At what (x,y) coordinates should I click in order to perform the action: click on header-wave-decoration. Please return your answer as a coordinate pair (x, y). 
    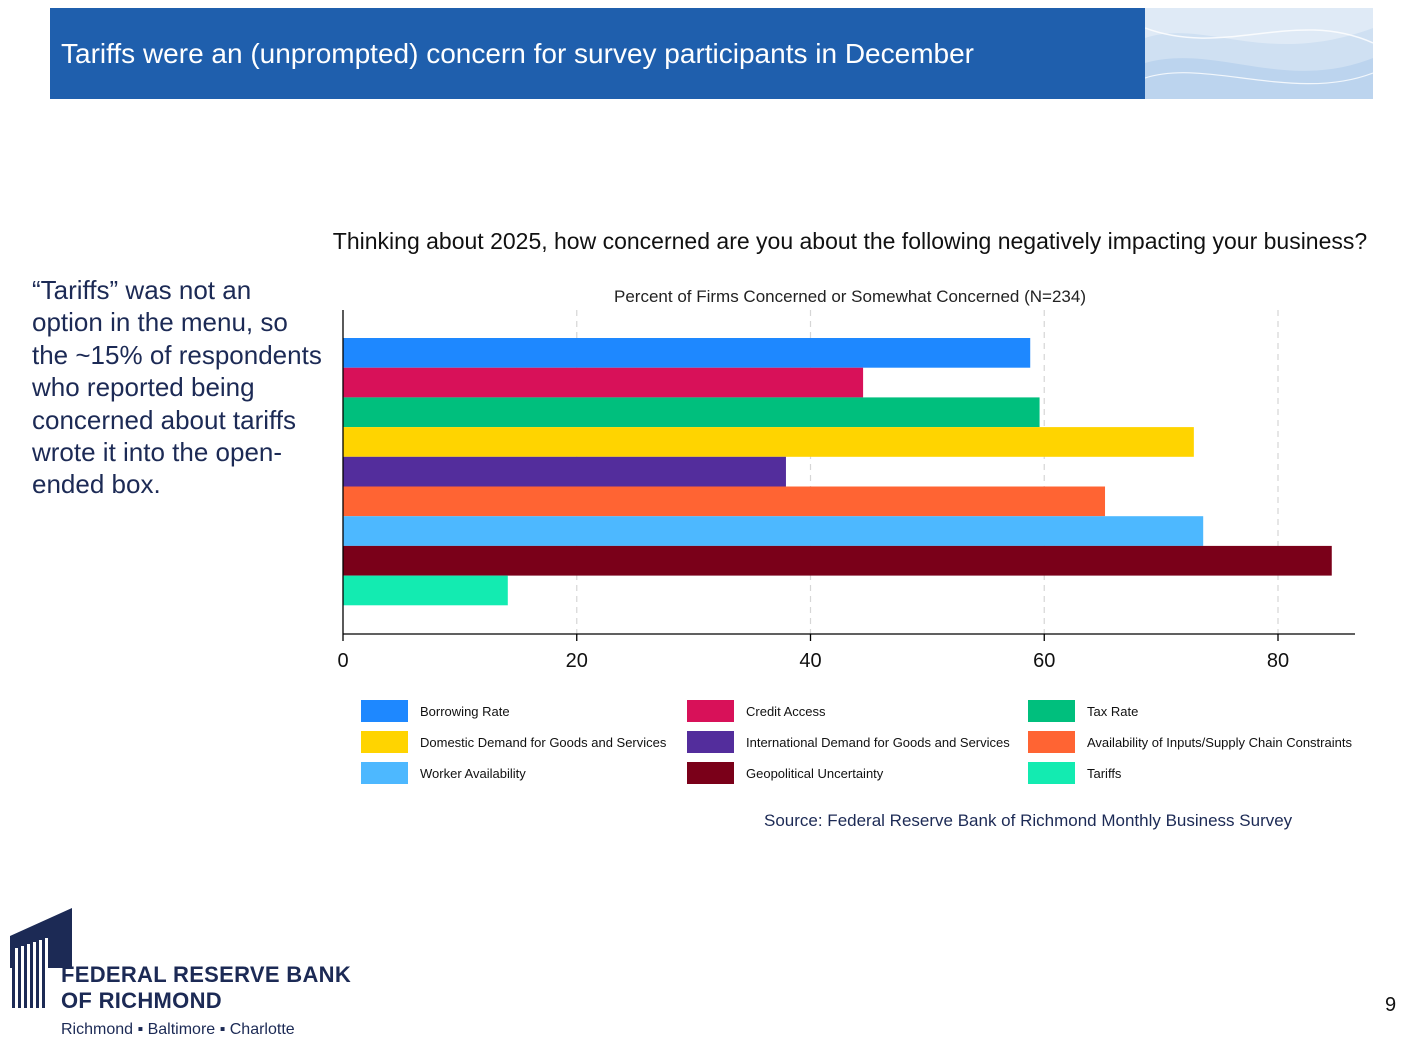
    Looking at the image, I should click on (1259, 53).